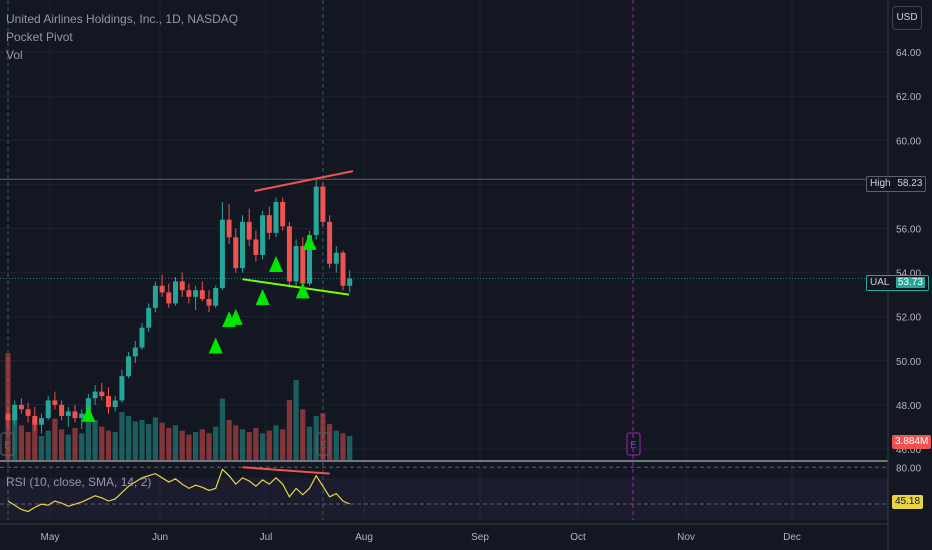 This screenshot has height=550, width=932. What do you see at coordinates (908, 274) in the screenshot?
I see `price-tick-label: 54.00` at bounding box center [908, 274].